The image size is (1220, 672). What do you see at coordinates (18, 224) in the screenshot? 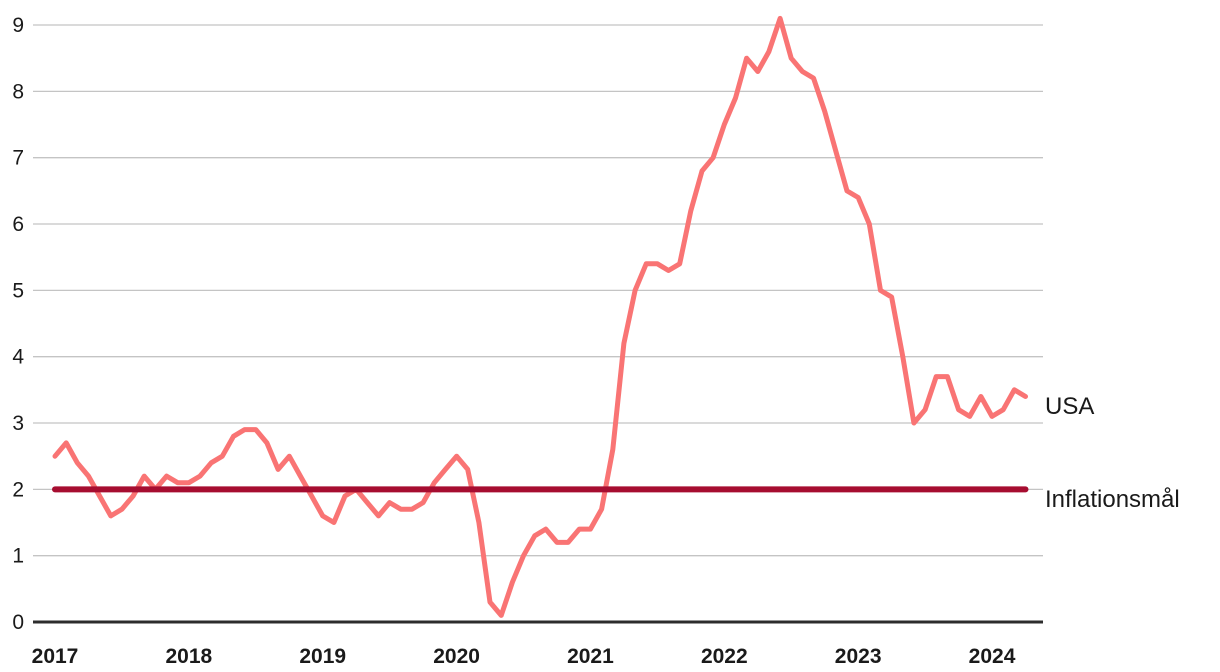
I see `y-axis-tick-label: 6` at bounding box center [18, 224].